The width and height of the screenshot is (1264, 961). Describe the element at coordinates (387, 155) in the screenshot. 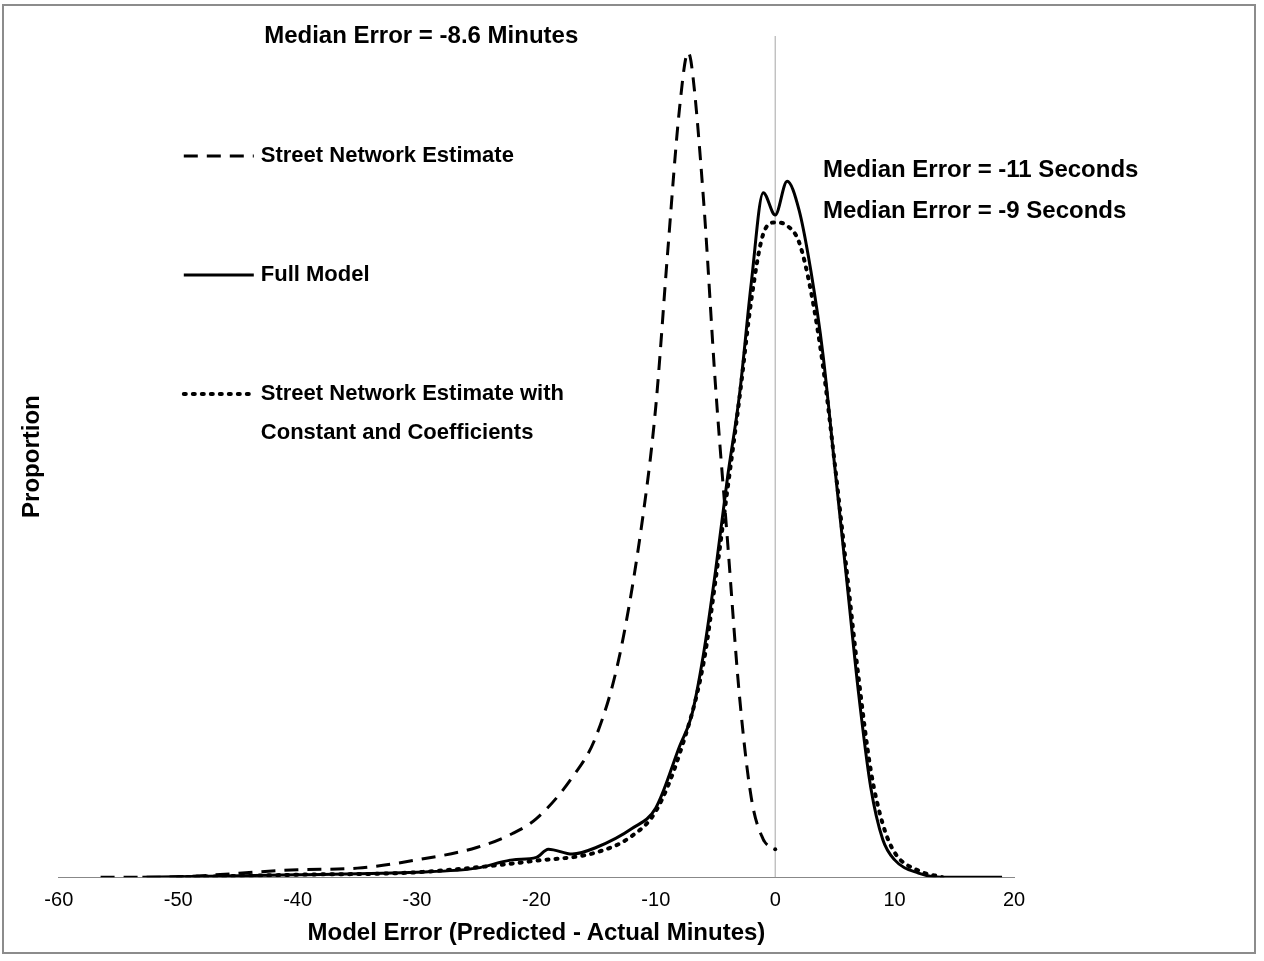

I see `legend-label: Street Network Estimate` at that location.